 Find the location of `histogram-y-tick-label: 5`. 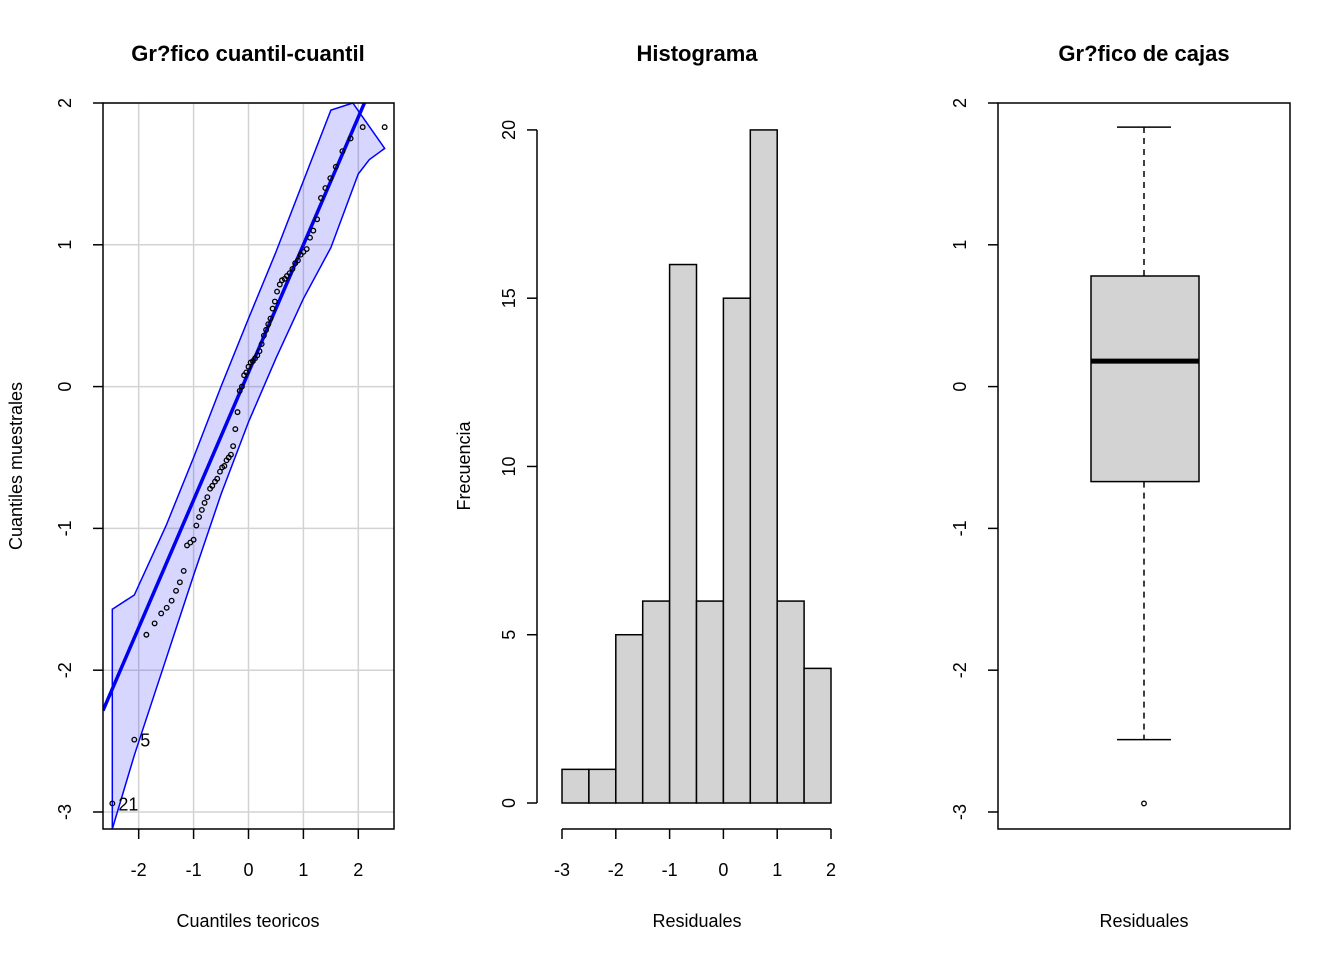

histogram-y-tick-label: 5 is located at coordinates (509, 635).